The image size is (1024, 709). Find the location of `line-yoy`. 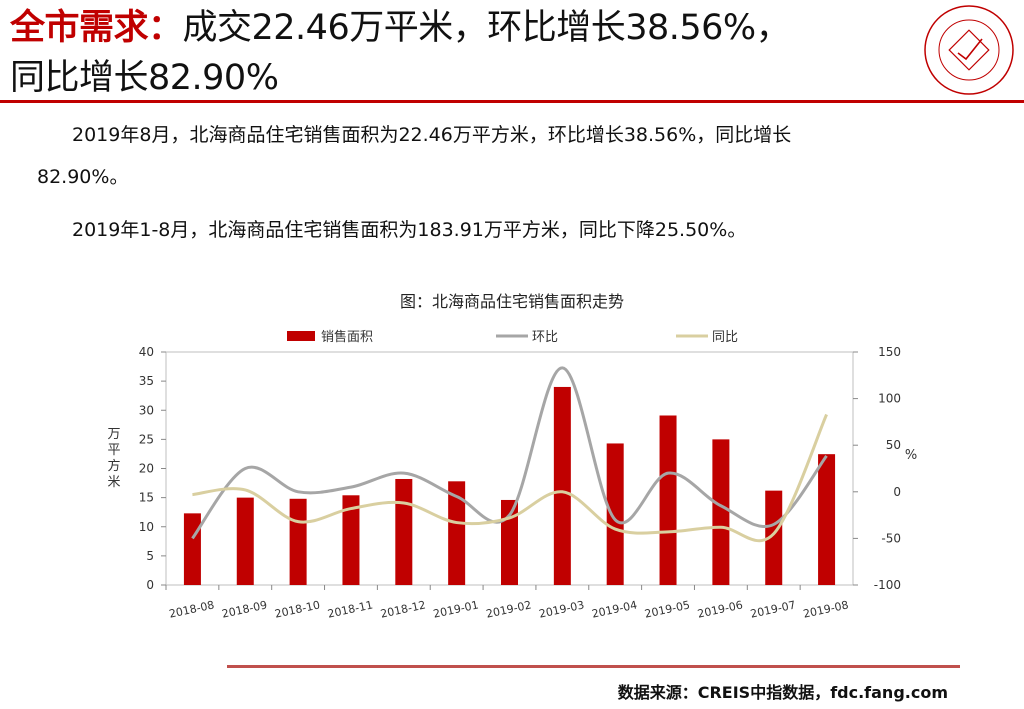

line-yoy is located at coordinates (510, 478).